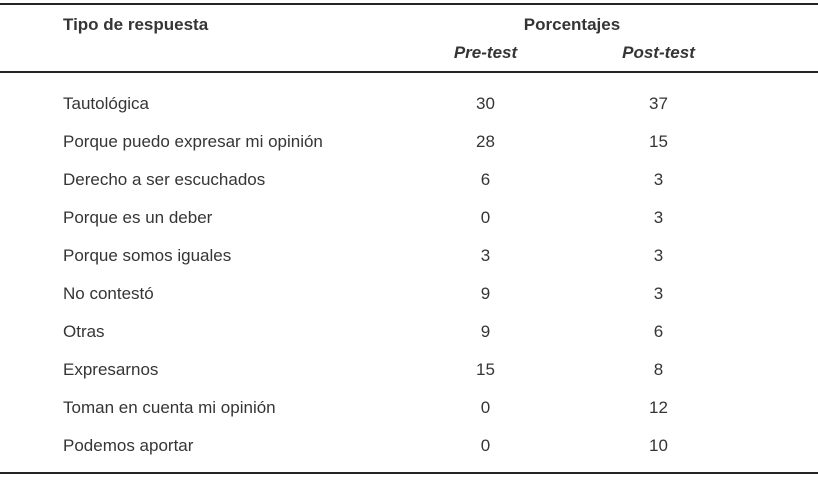 Image resolution: width=818 pixels, height=483 pixels. What do you see at coordinates (409, 473) in the screenshot?
I see `table-bottom-rule` at bounding box center [409, 473].